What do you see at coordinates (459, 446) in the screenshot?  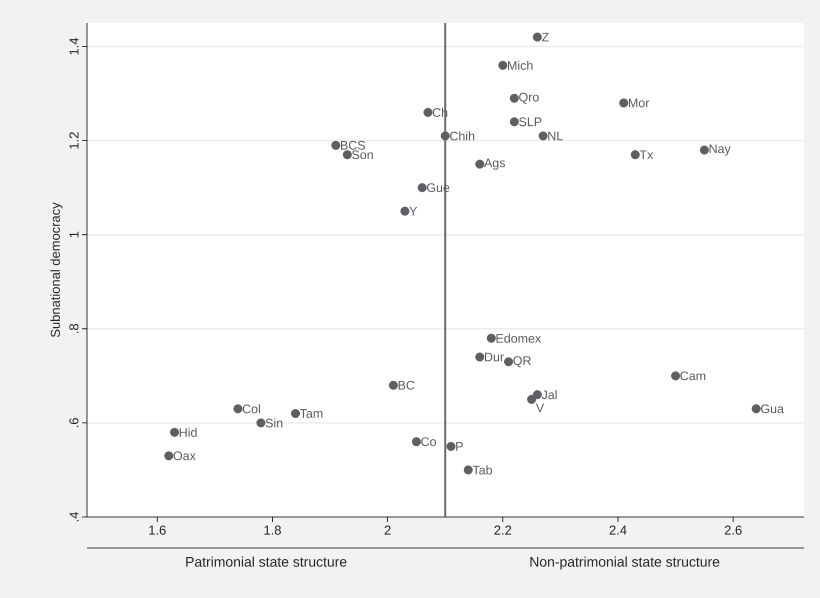 I see `annotation: P` at bounding box center [459, 446].